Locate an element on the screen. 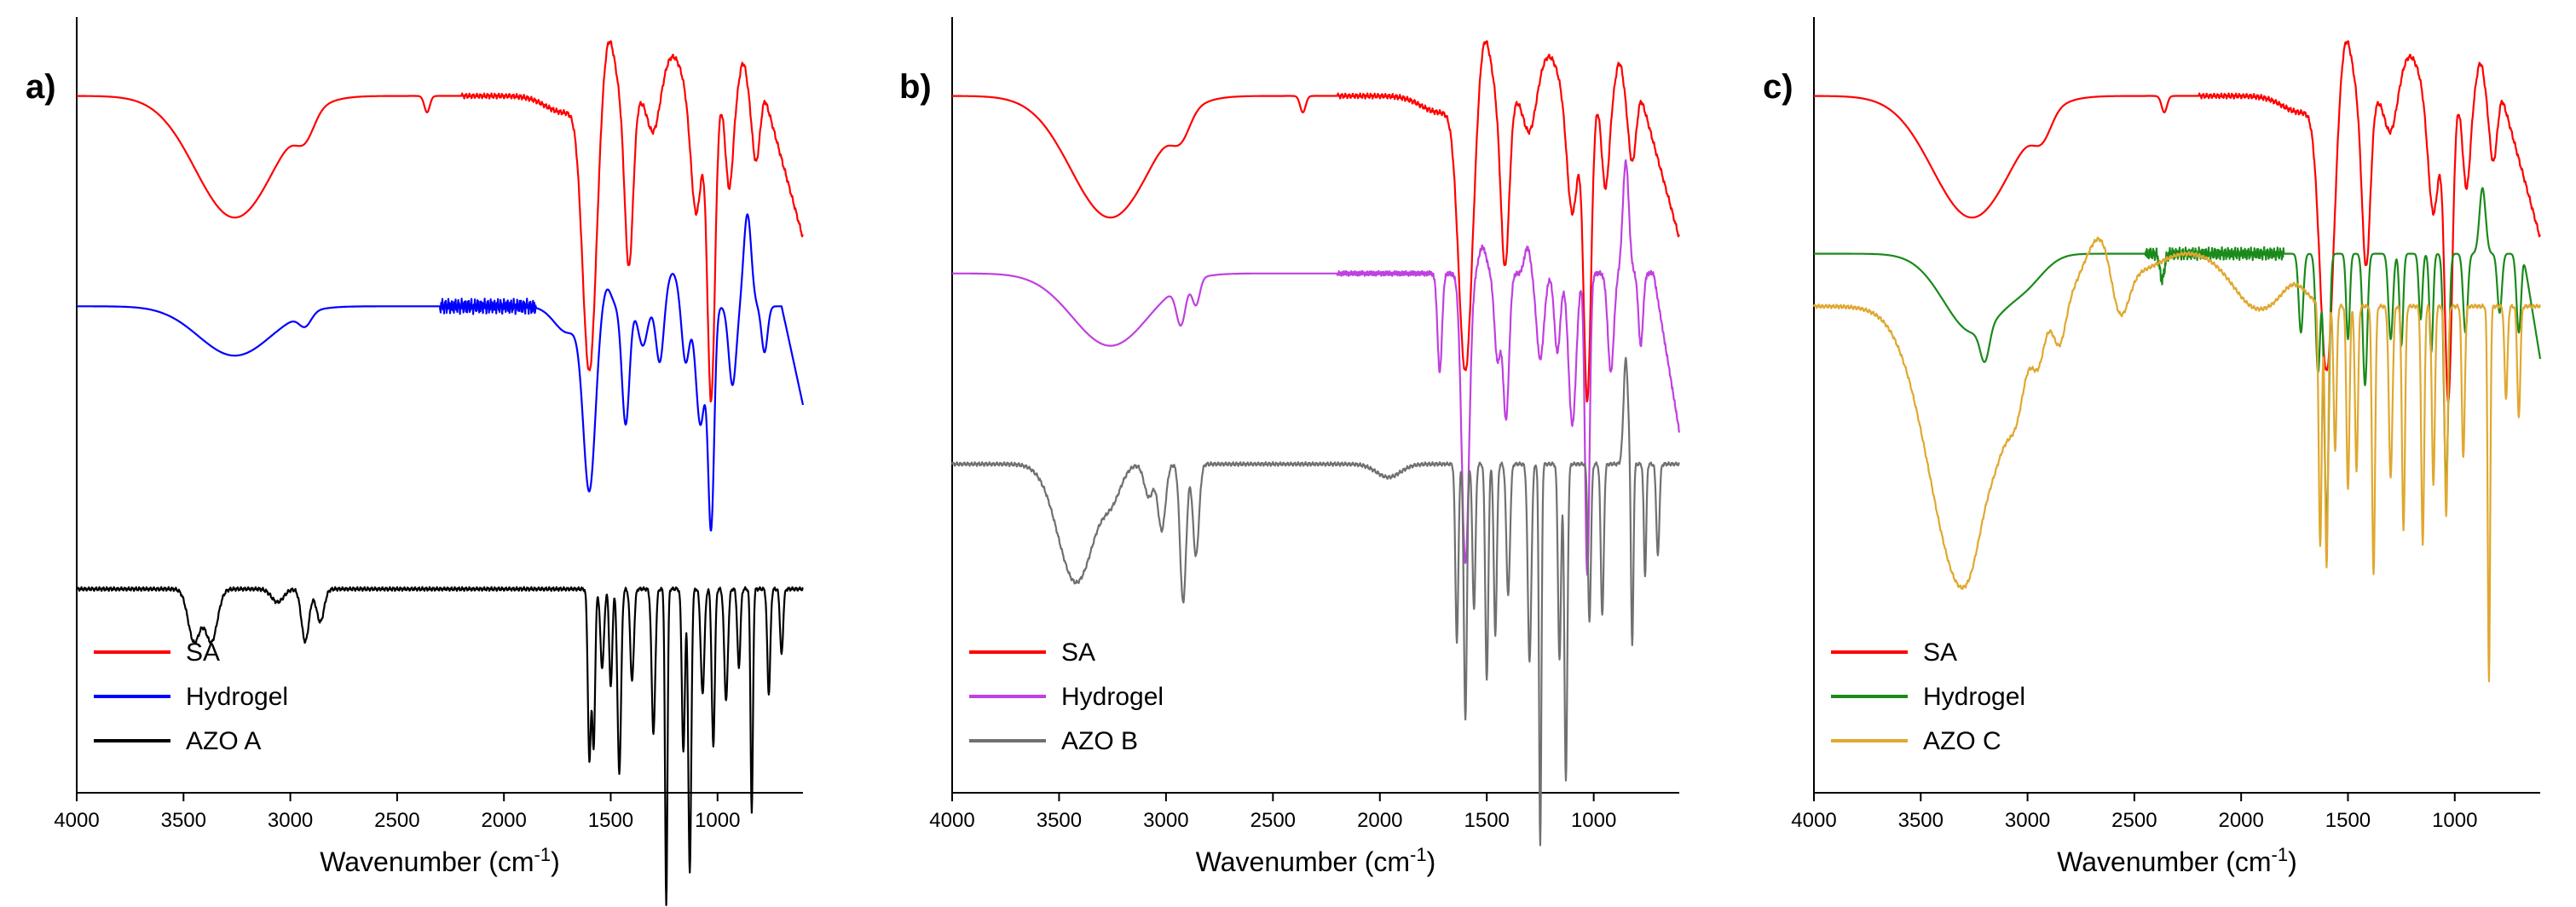 Image resolution: width=2576 pixels, height=907 pixels. series-line-azo-c is located at coordinates (2176, 459).